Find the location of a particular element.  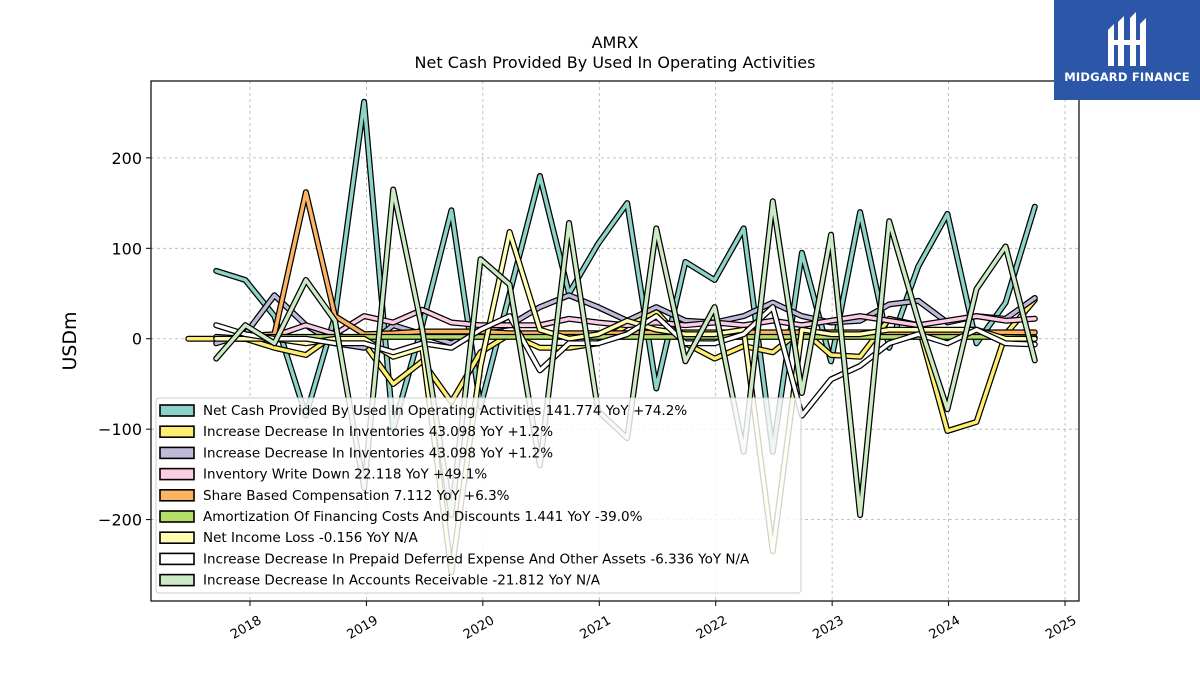

y-tick-label: 200 is located at coordinates (126, 158).